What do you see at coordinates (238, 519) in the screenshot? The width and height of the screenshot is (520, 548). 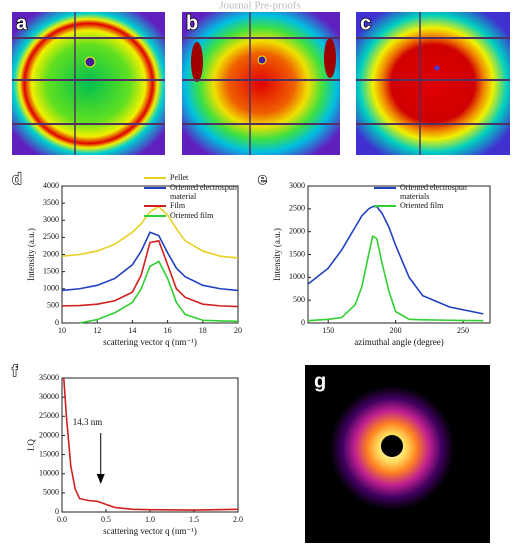 I see `x-tick-label: 2.0` at bounding box center [238, 519].